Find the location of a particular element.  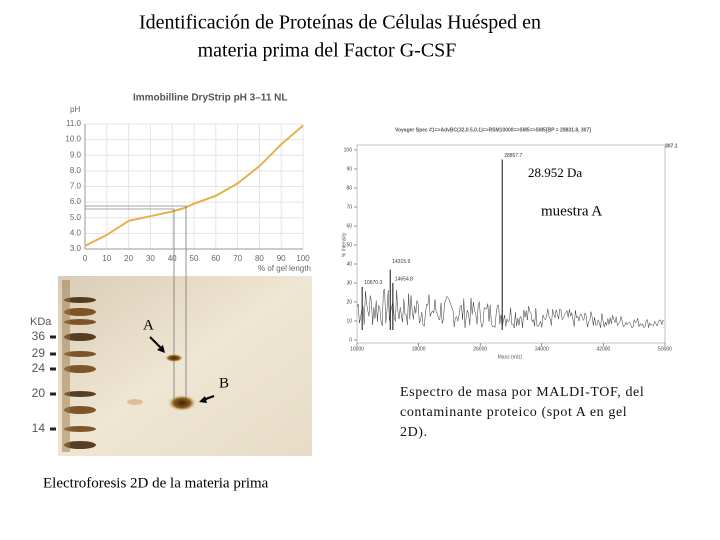

x-tick-label: 34000 is located at coordinates (542, 349).